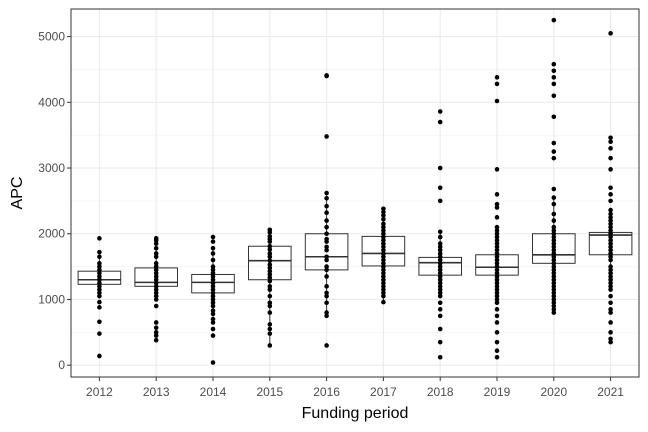 Image resolution: width=648 pixels, height=432 pixels. I want to click on x-tick-label: 2013, so click(156, 392).